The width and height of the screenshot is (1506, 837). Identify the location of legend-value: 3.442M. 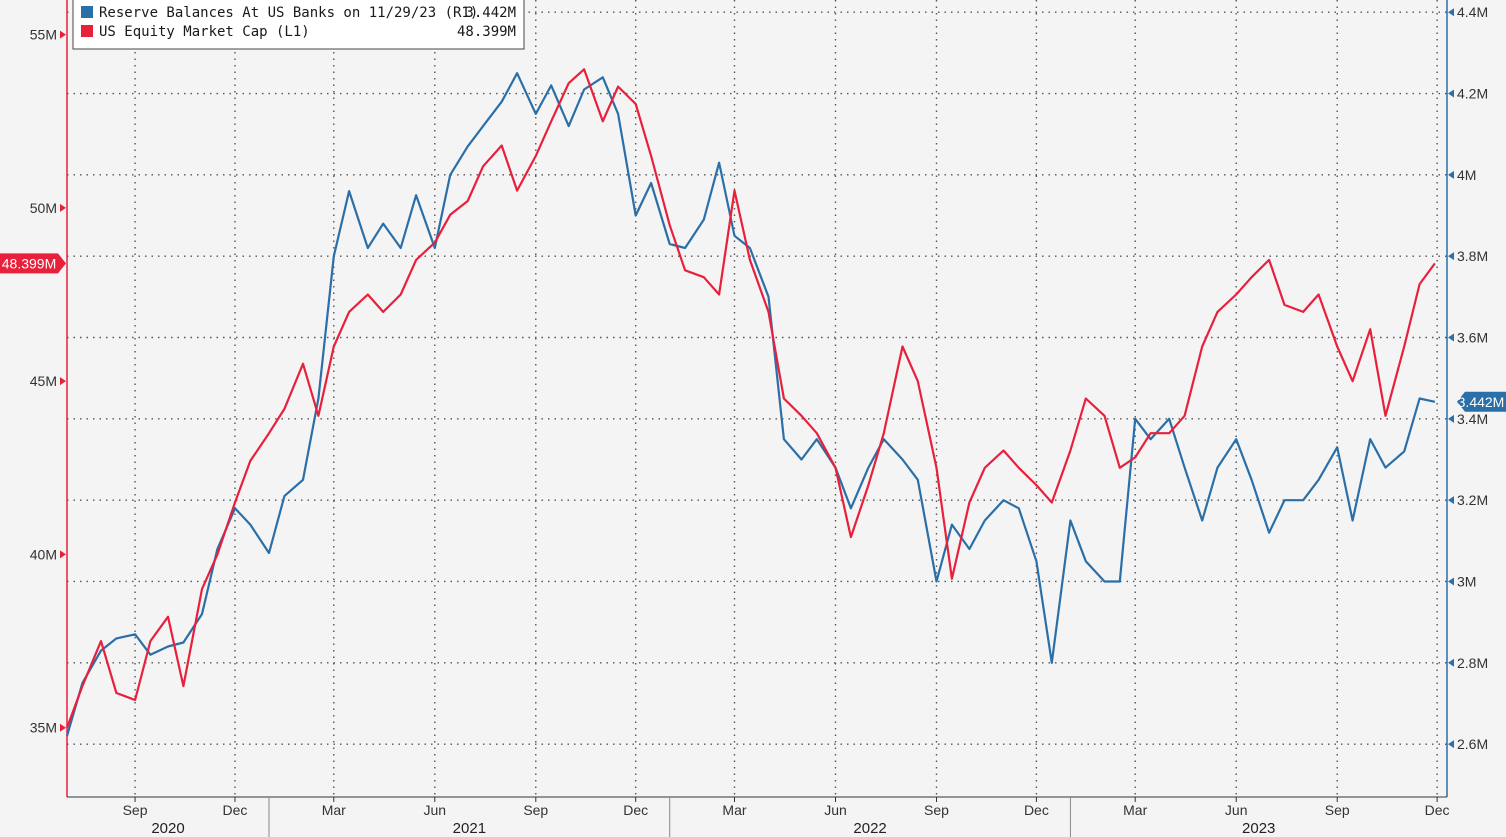
(490, 13).